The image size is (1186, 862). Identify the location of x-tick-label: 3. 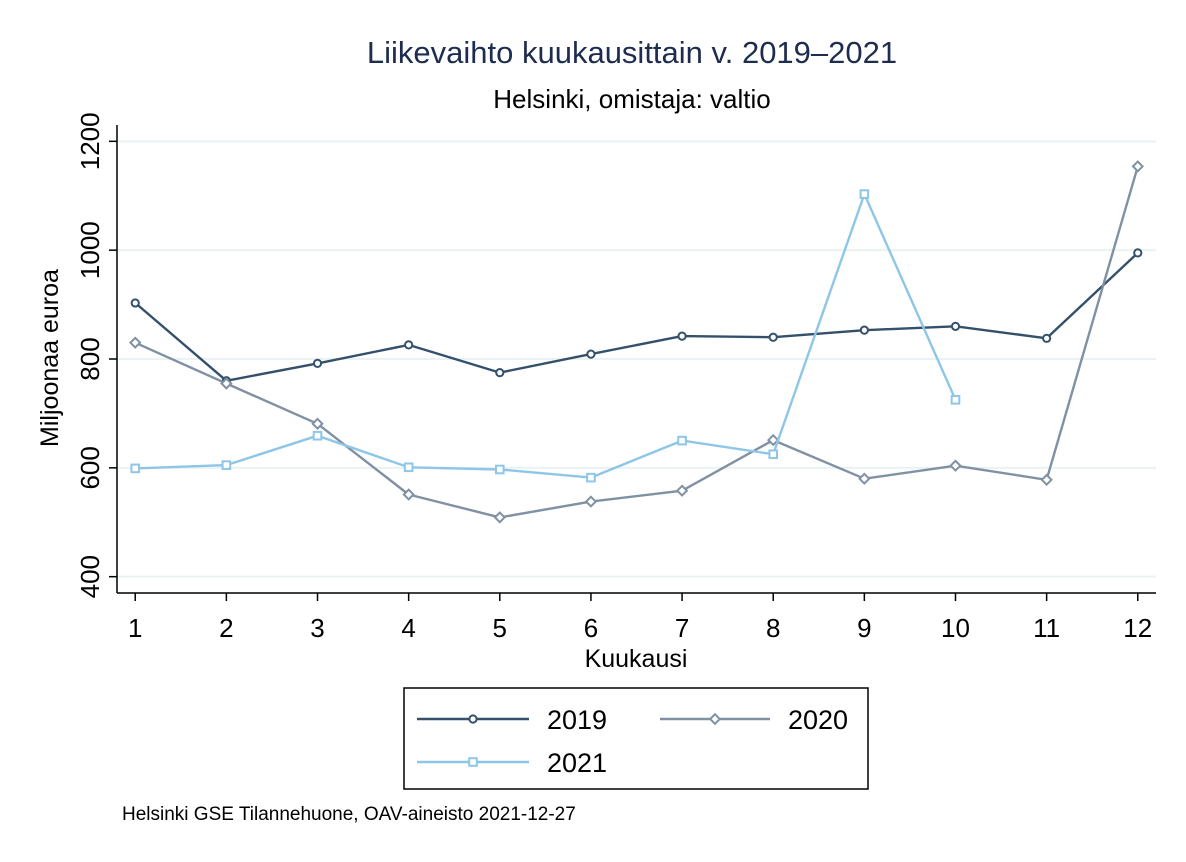
(317, 628).